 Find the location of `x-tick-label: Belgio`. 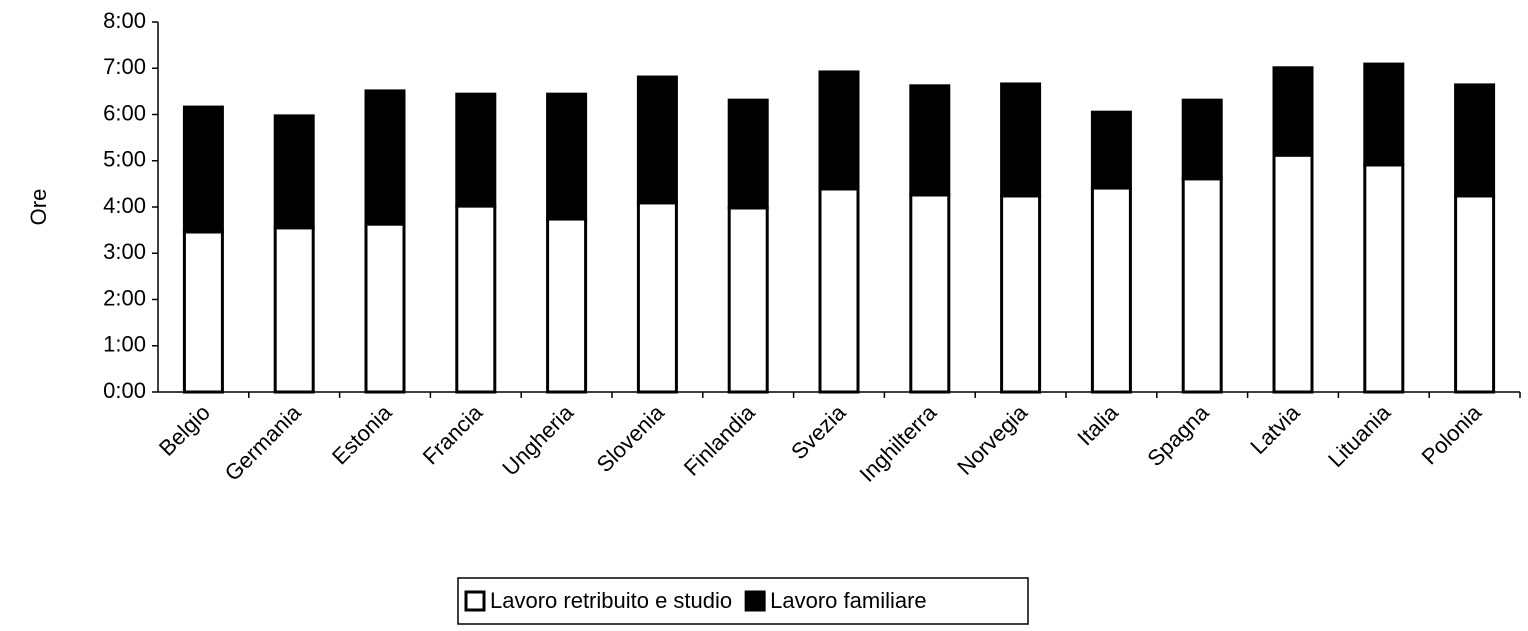

x-tick-label: Belgio is located at coordinates (184, 430).